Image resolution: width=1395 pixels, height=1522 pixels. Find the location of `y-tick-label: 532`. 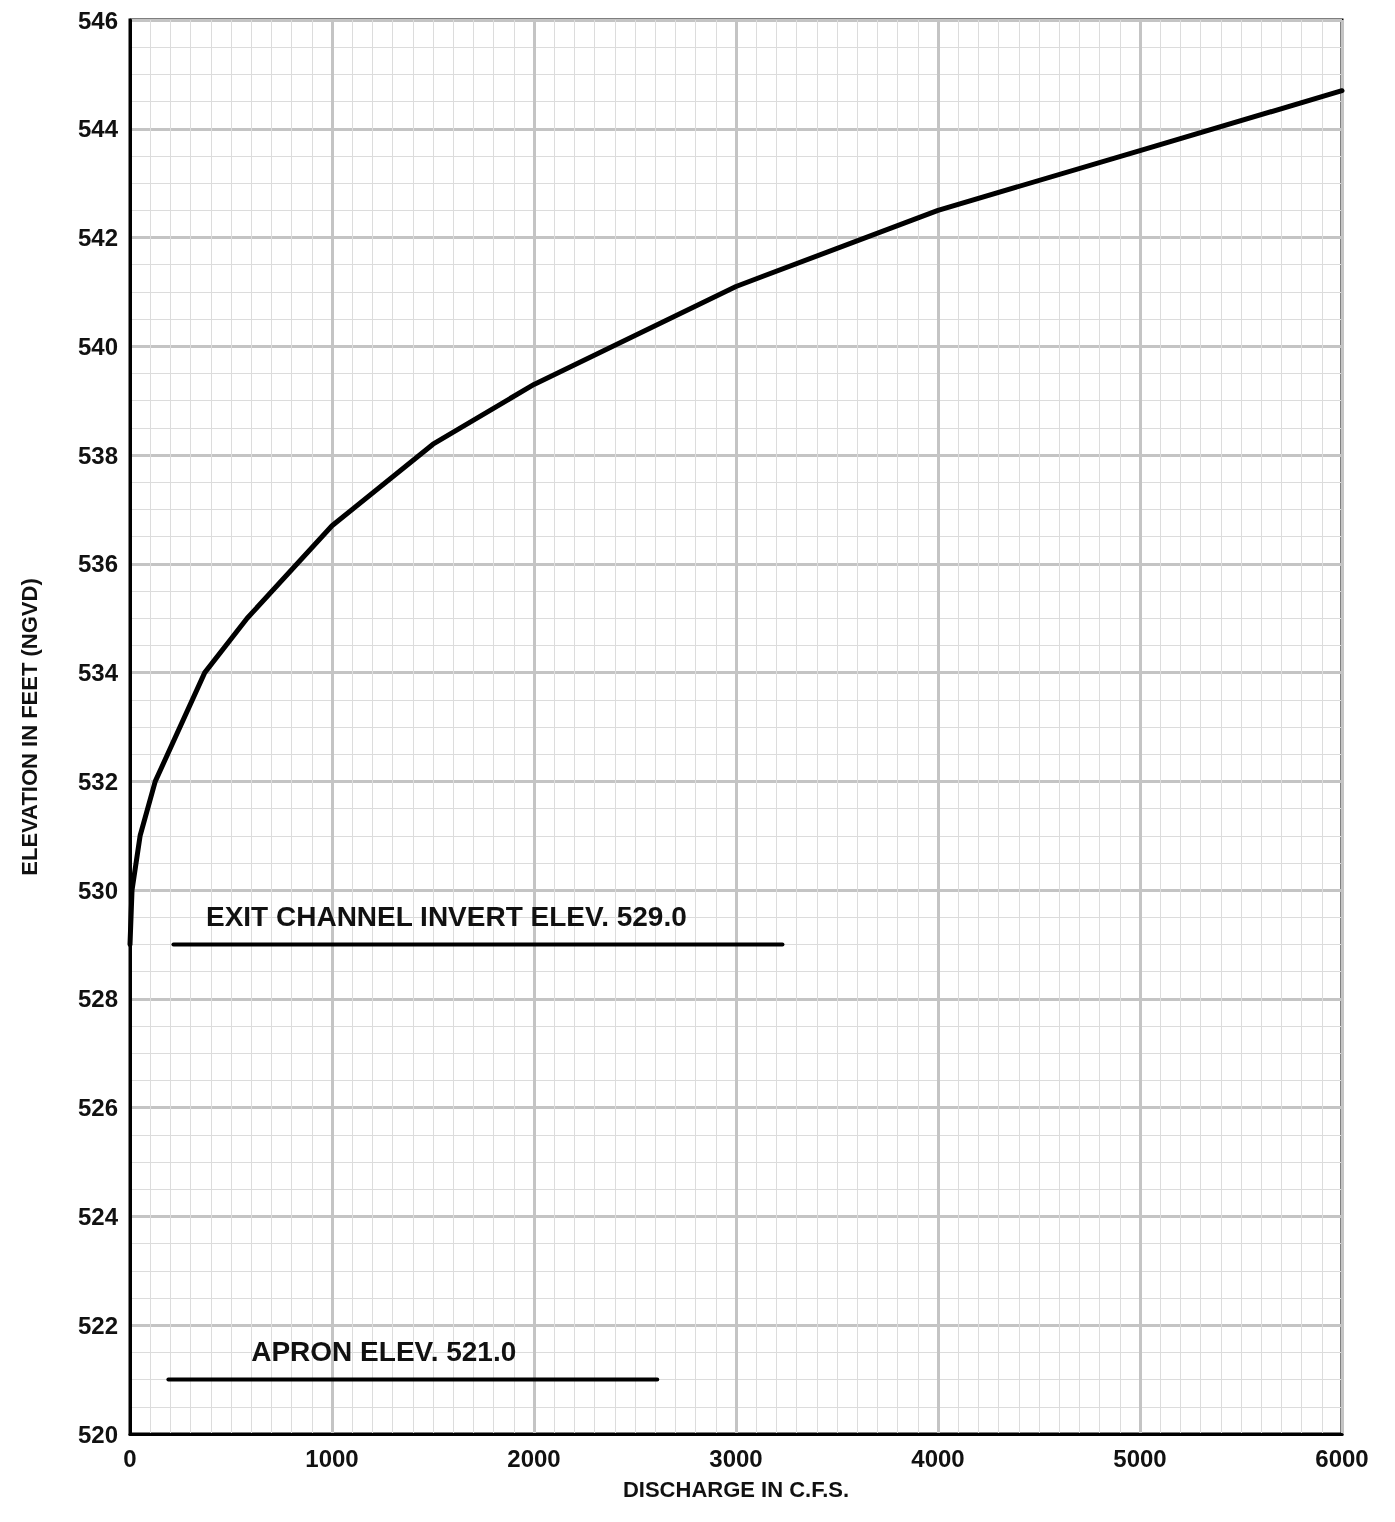

y-tick-label: 532 is located at coordinates (97, 781).